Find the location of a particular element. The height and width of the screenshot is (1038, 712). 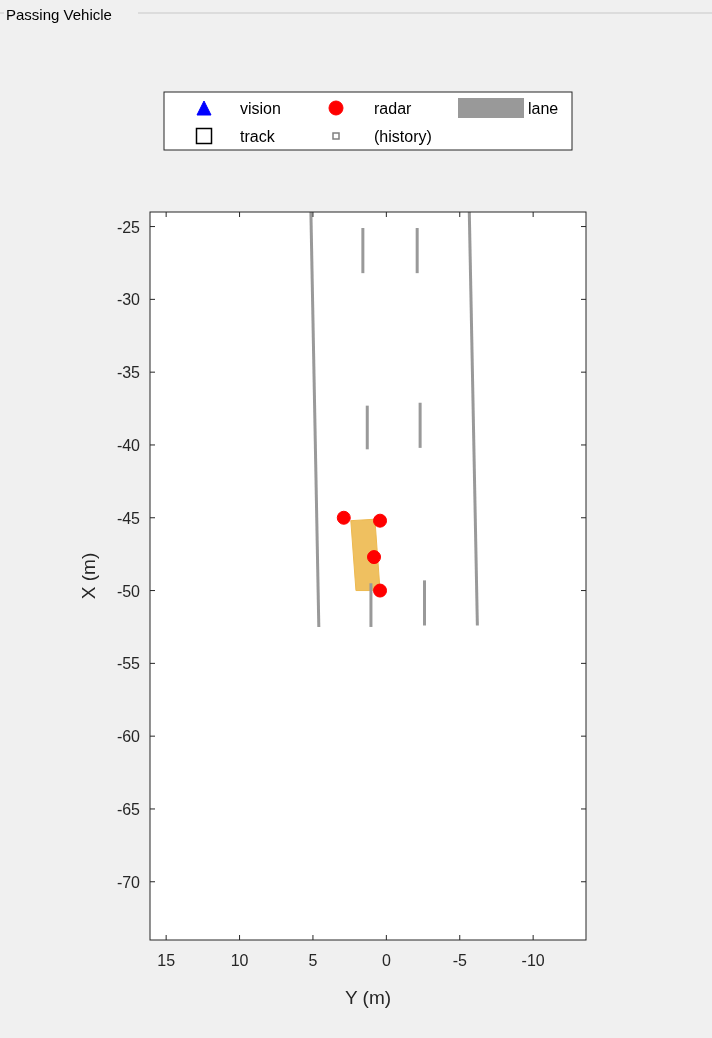

x-tick-label: -5 is located at coordinates (459, 960).